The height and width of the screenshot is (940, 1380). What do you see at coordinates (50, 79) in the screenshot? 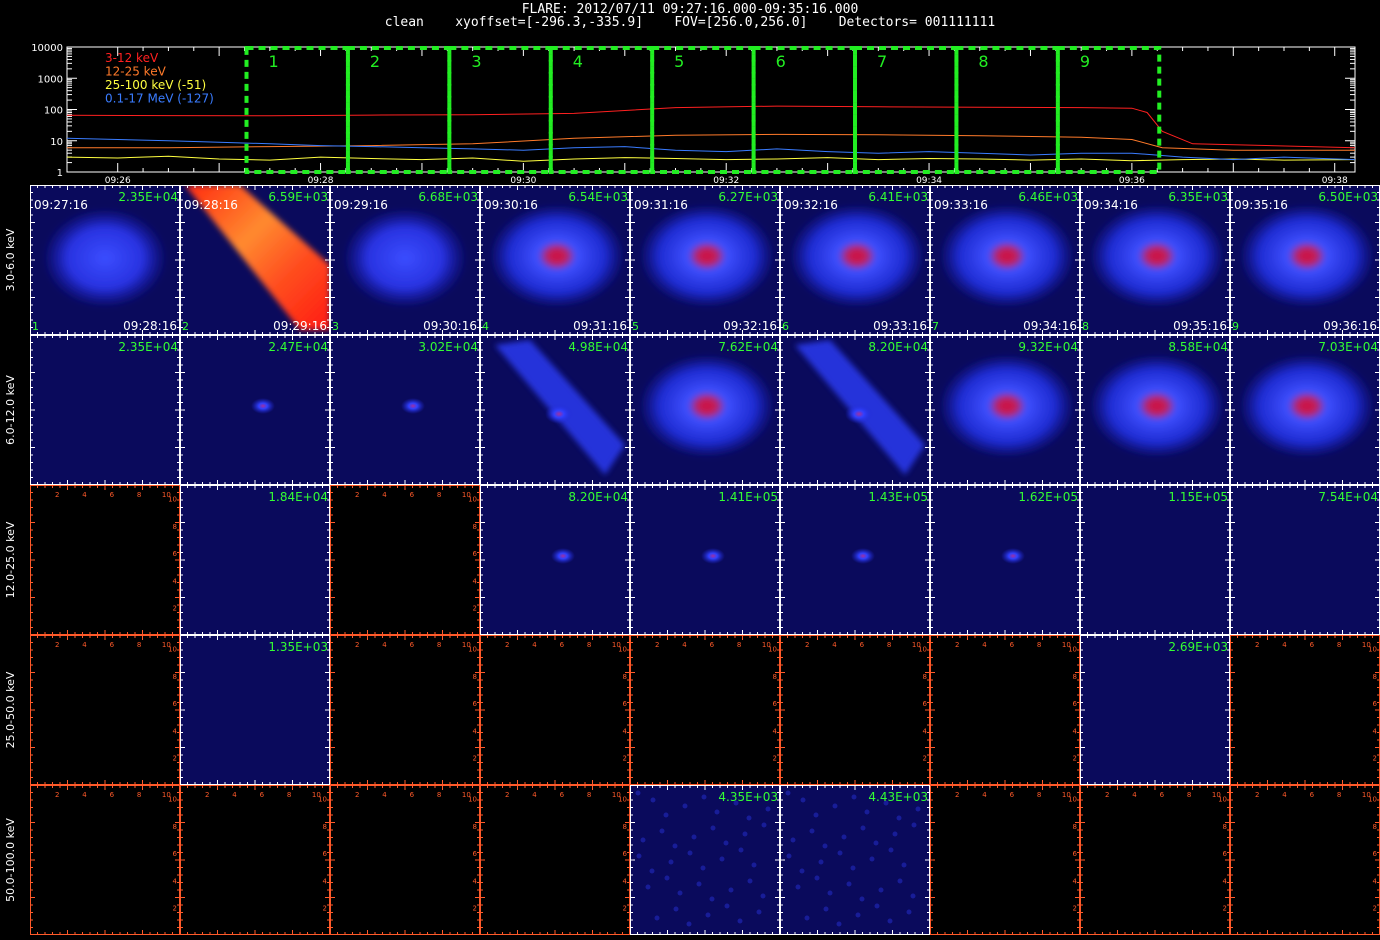
I see `y-tick-label: 1000` at bounding box center [50, 79].